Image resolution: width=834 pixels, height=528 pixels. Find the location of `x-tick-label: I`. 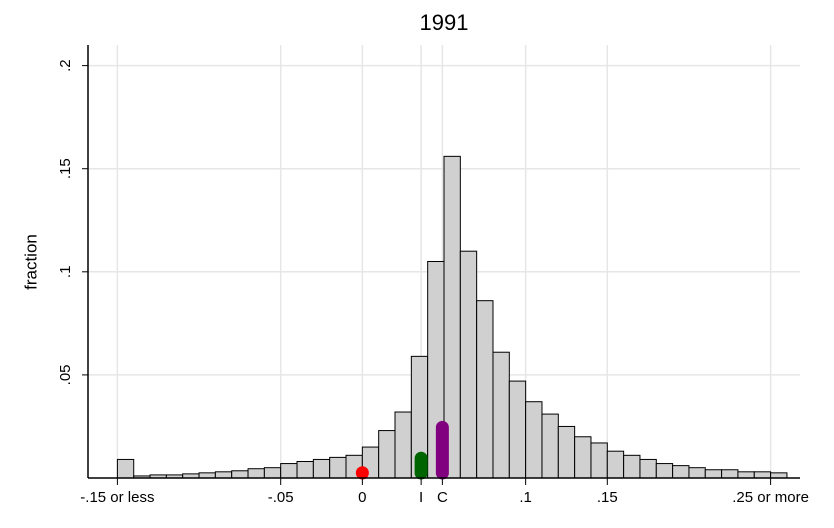

x-tick-label: I is located at coordinates (421, 497).